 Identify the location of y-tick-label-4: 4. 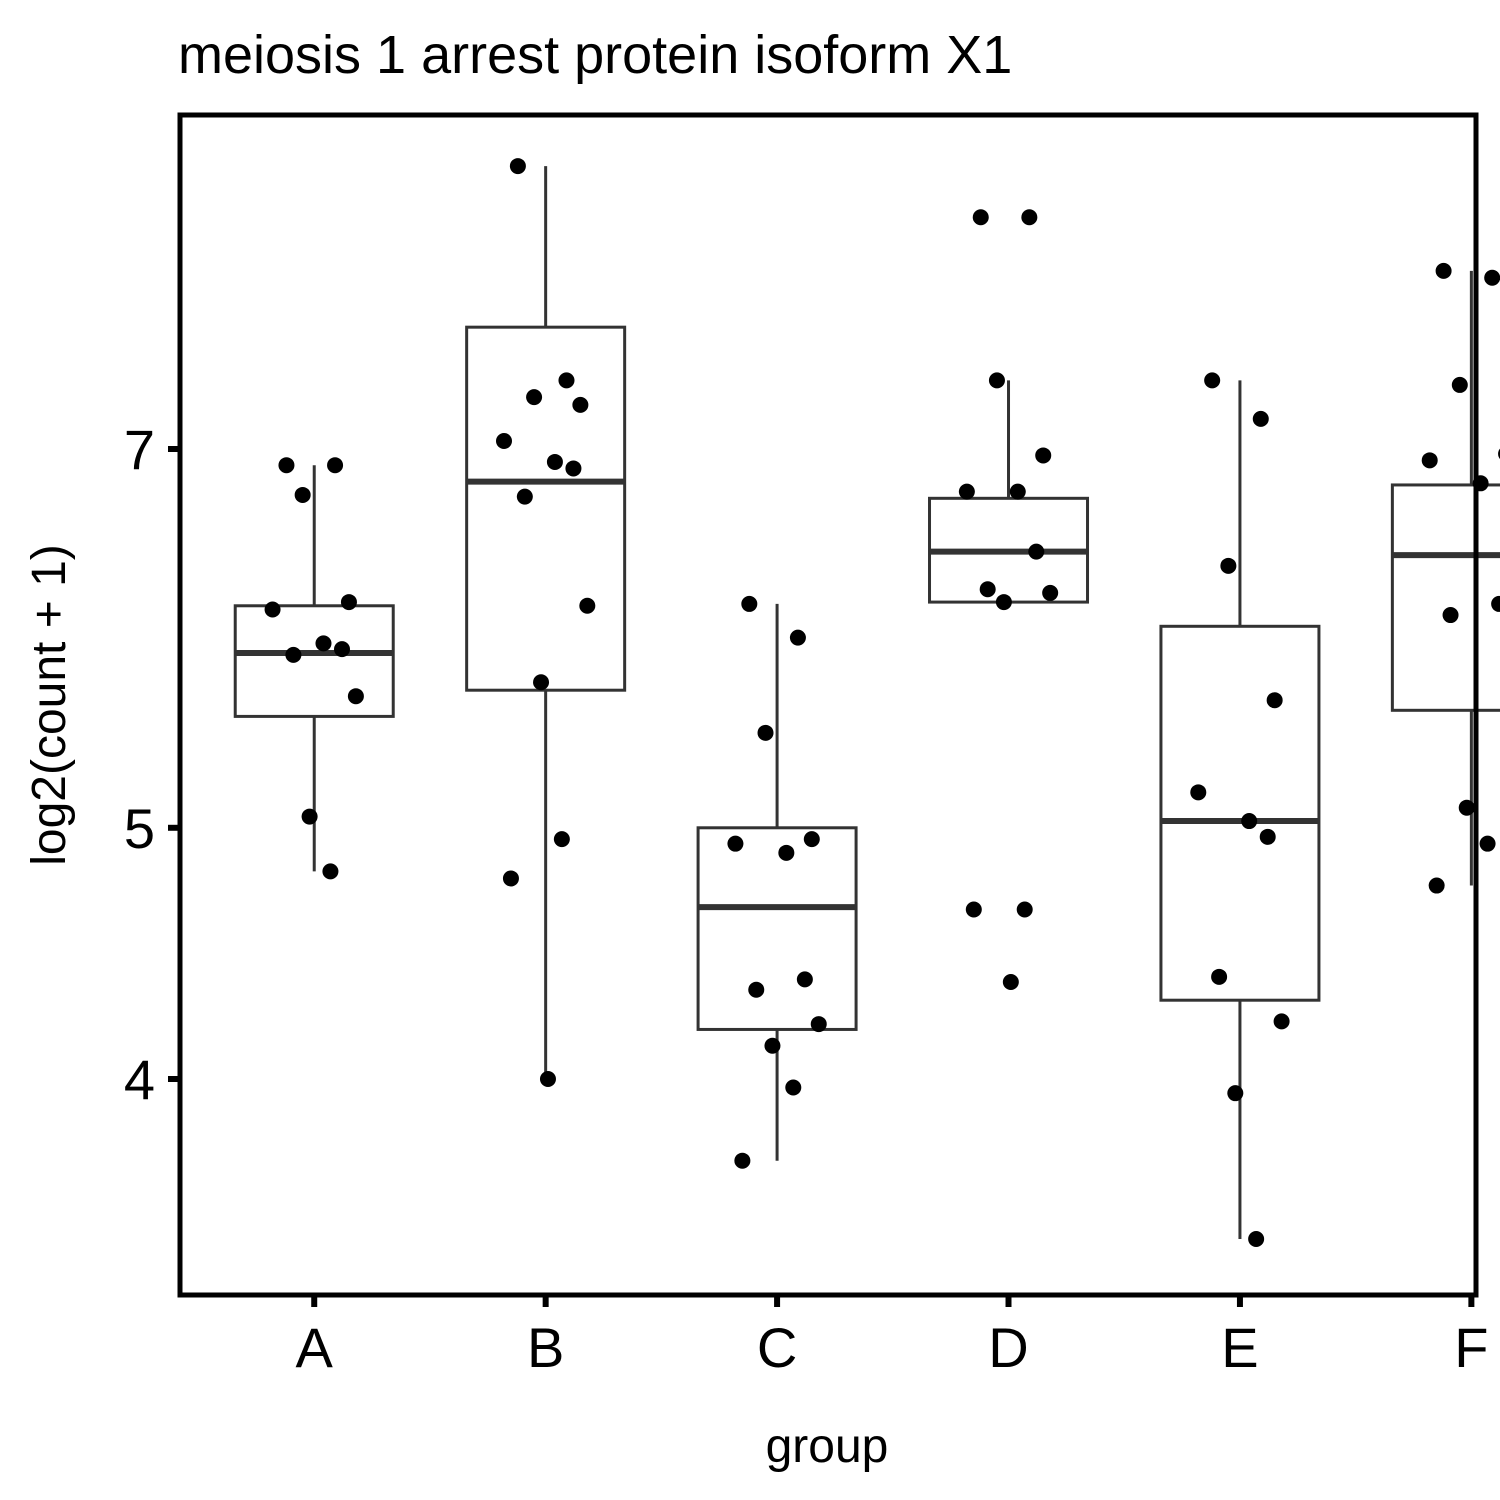
(139, 1079).